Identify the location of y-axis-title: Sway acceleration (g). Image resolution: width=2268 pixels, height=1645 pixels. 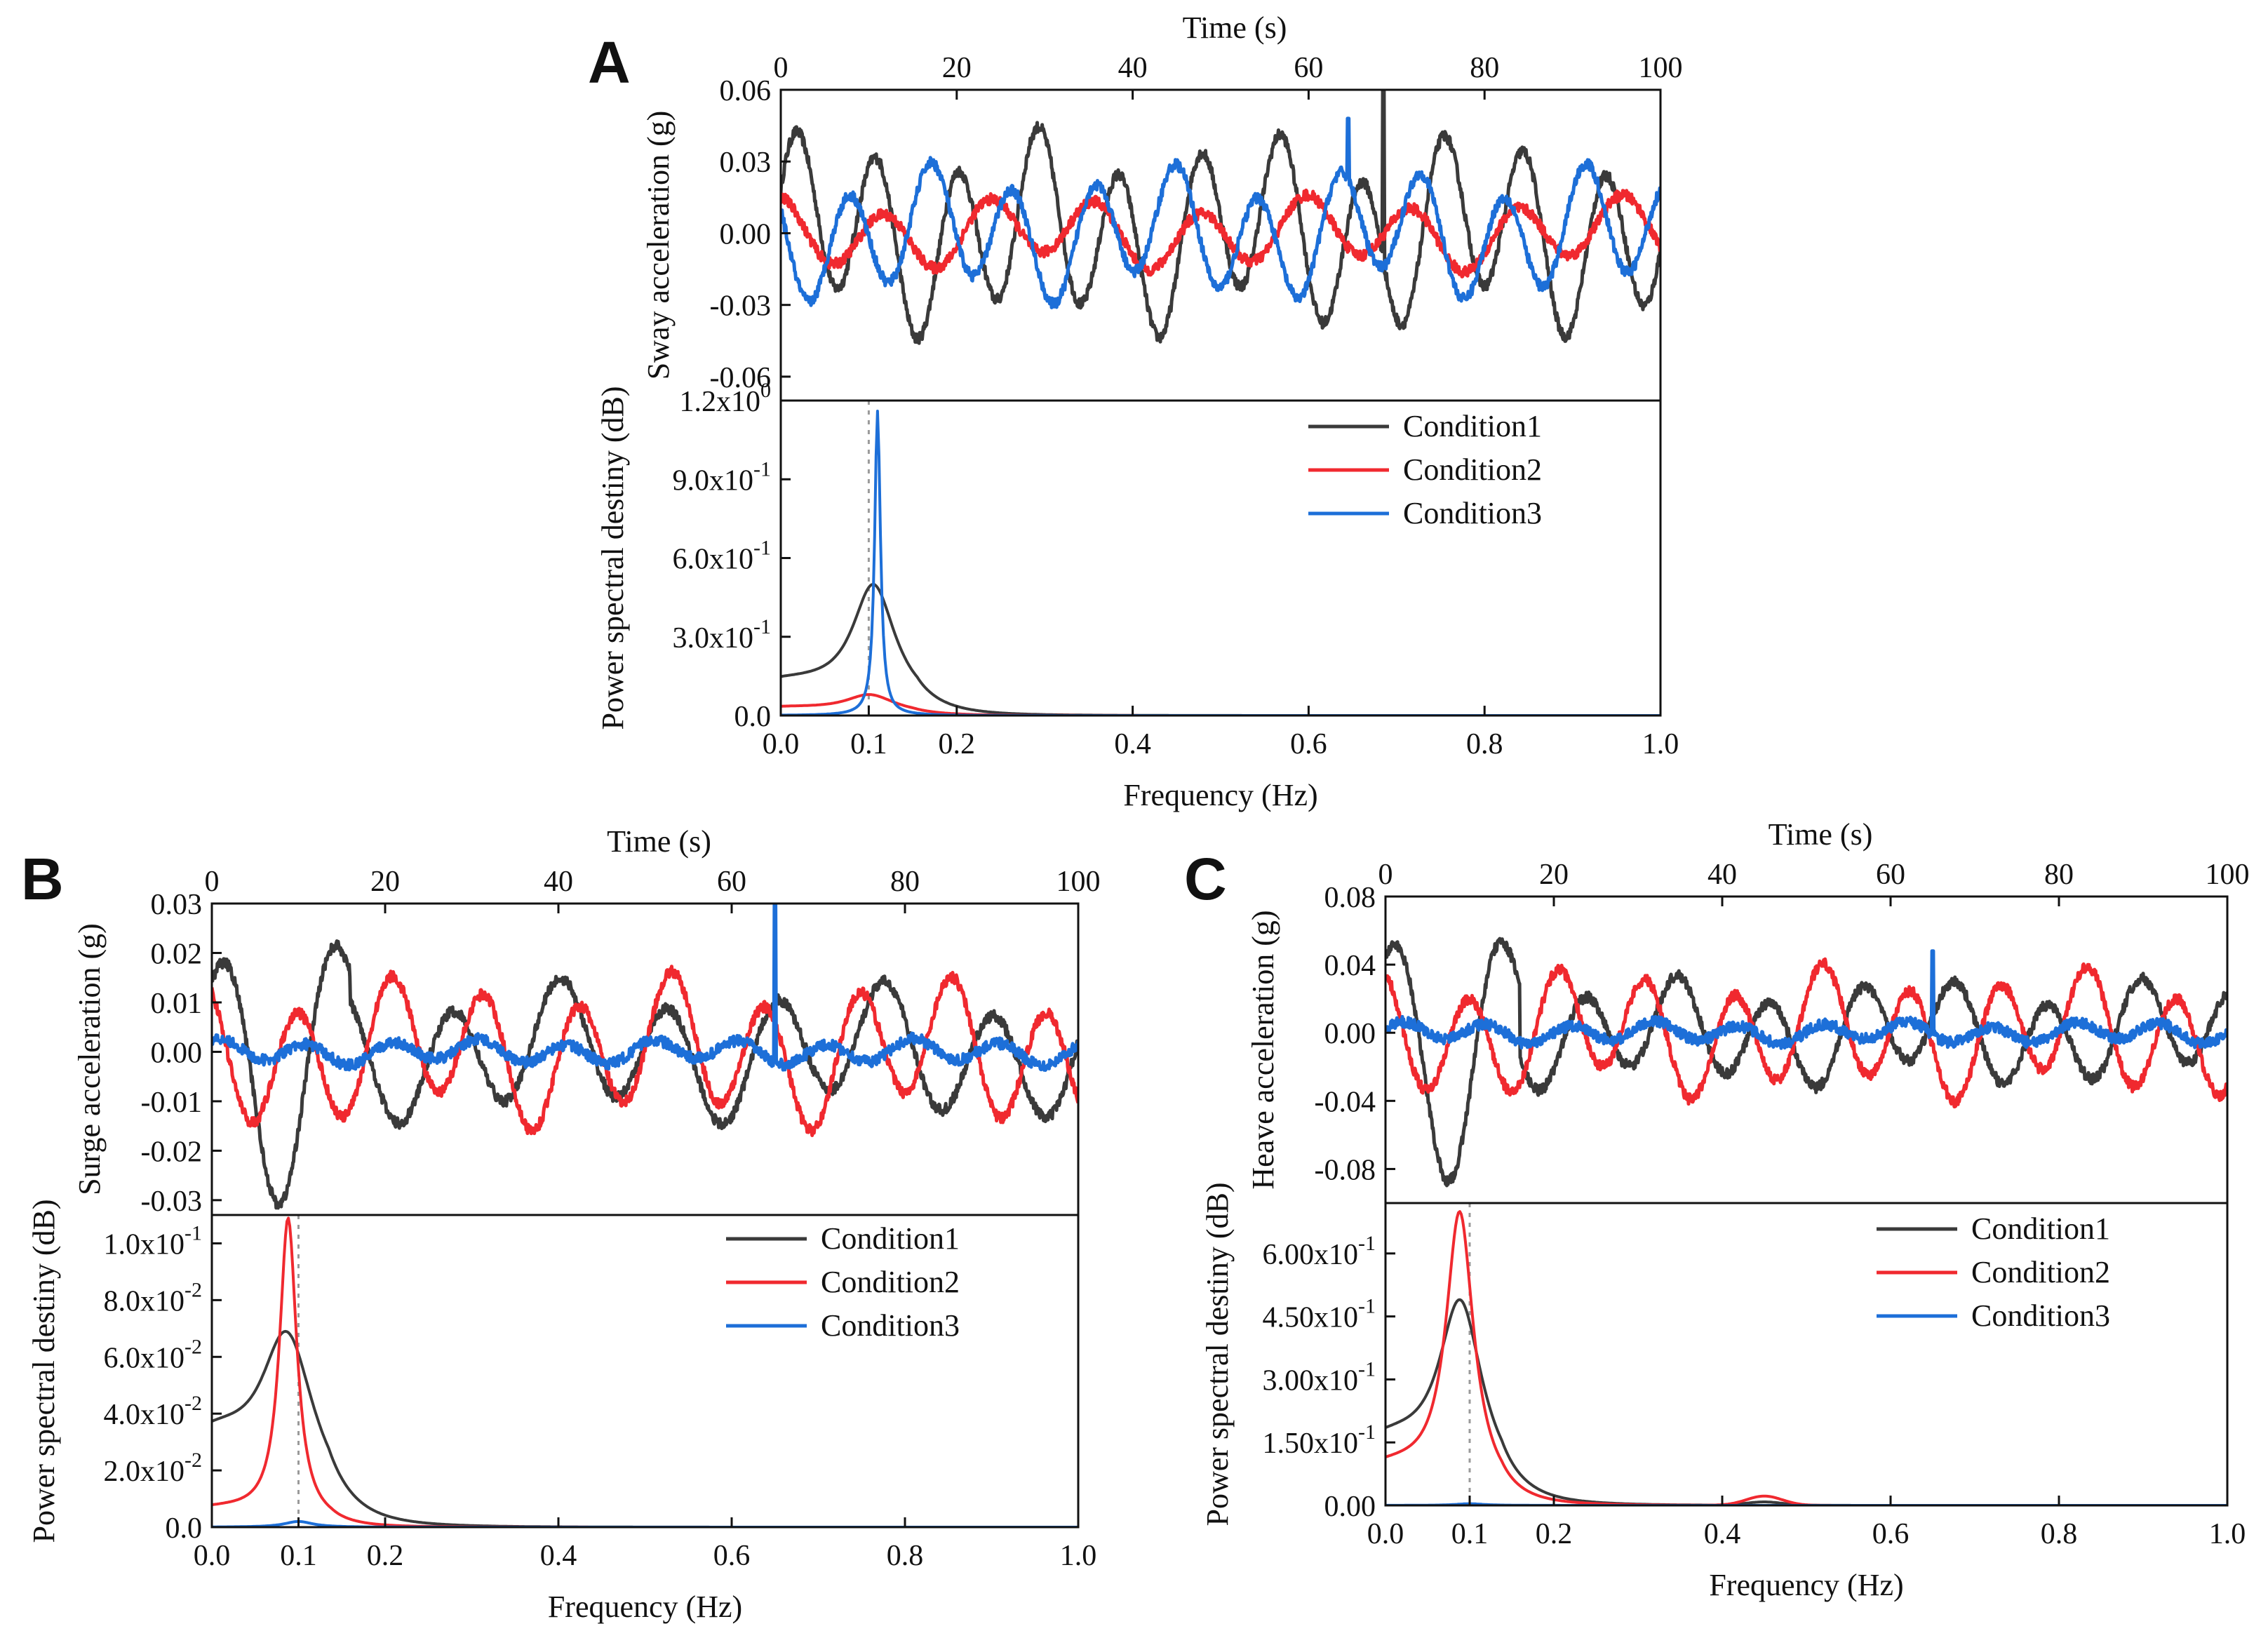
(658, 245).